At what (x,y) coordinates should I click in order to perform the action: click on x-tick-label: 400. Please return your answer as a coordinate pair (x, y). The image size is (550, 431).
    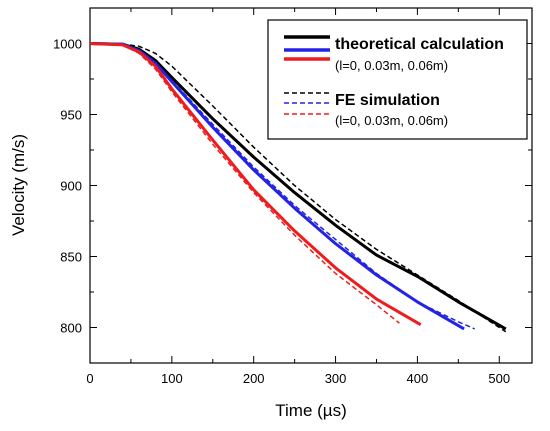
    Looking at the image, I should click on (418, 378).